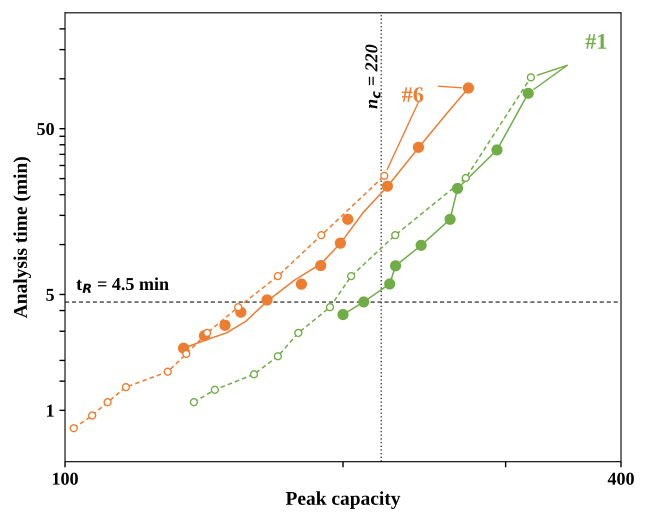  I want to click on y-tick-label: 5, so click(50, 294).